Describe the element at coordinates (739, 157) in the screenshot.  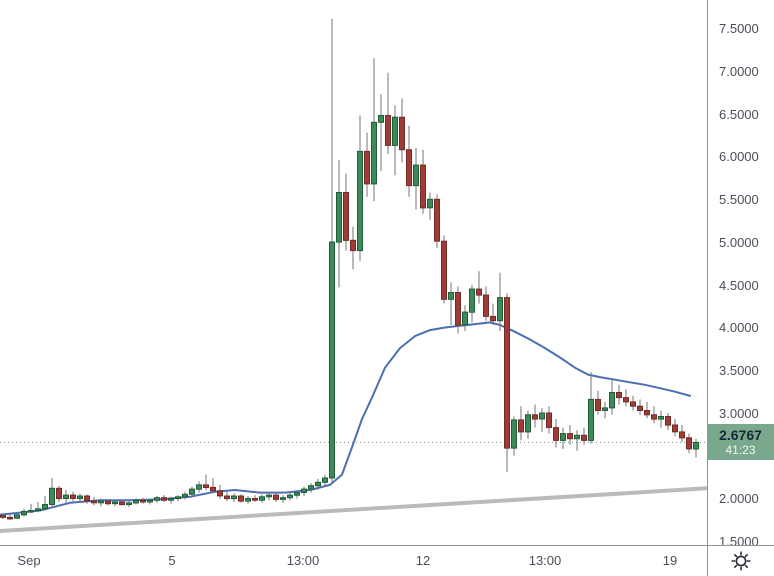
I see `price-tick-label: 6.0000` at that location.